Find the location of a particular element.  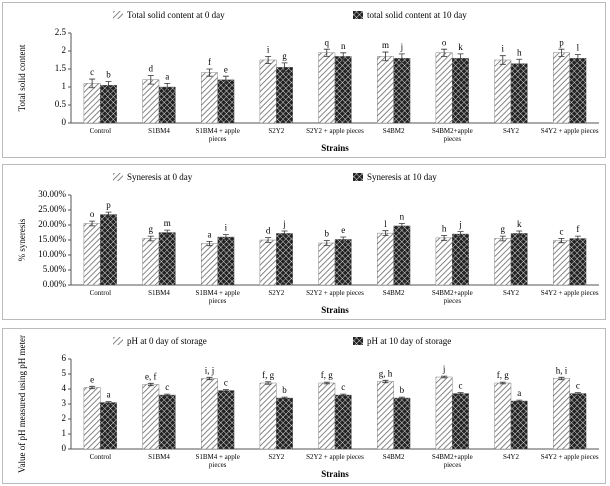

significance-letter: g is located at coordinates (503, 229).